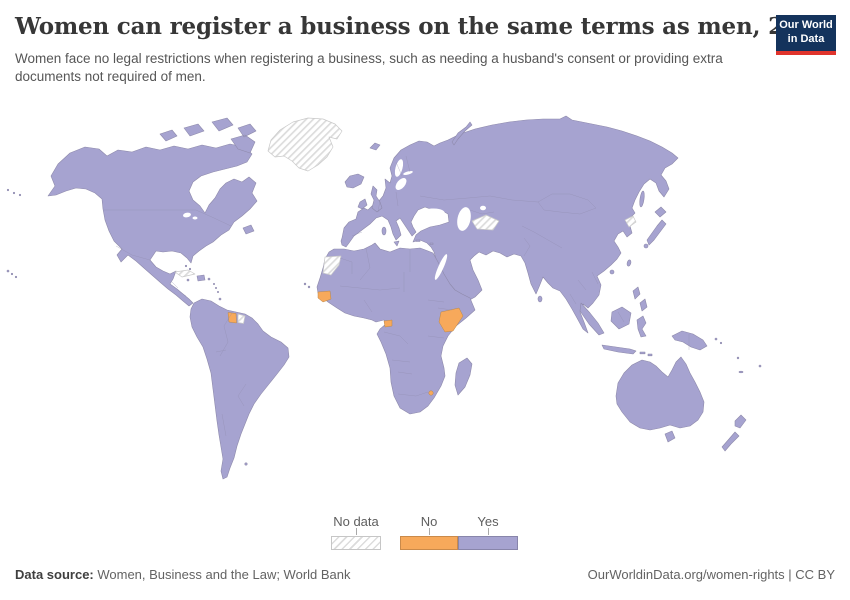 The height and width of the screenshot is (600, 850). I want to click on new-zealand, so click(734, 433).